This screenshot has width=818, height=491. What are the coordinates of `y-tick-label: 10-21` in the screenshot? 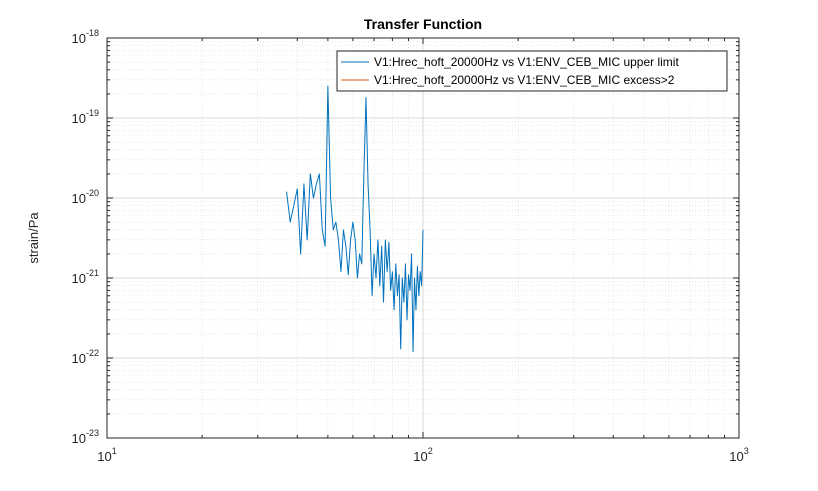 It's located at (85, 277).